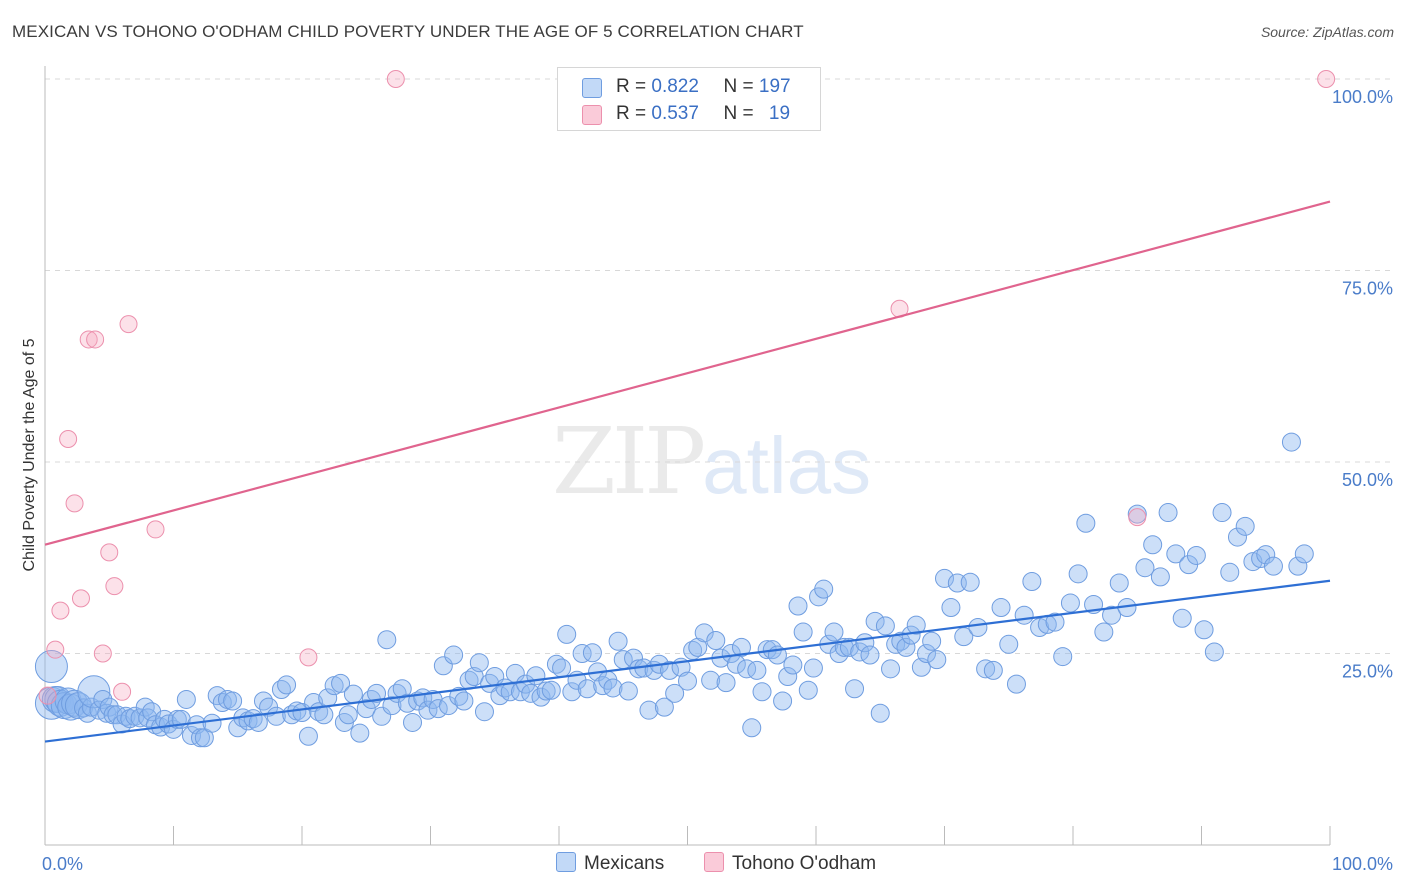 The width and height of the screenshot is (1406, 892). I want to click on legend-item-mexicans: Mexicans, so click(610, 863).